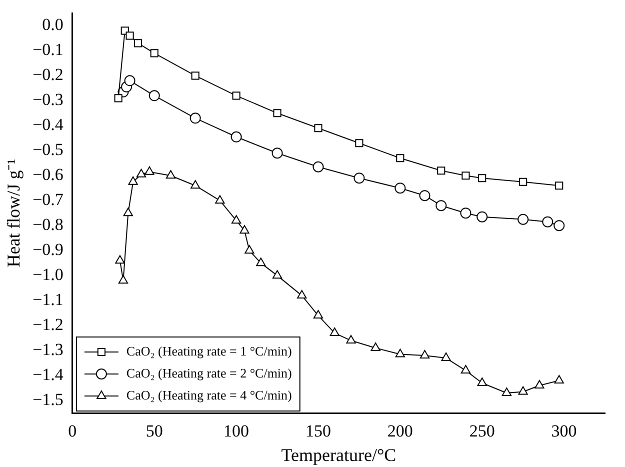 The width and height of the screenshot is (625, 467). I want to click on x-tick-label: 300, so click(564, 431).